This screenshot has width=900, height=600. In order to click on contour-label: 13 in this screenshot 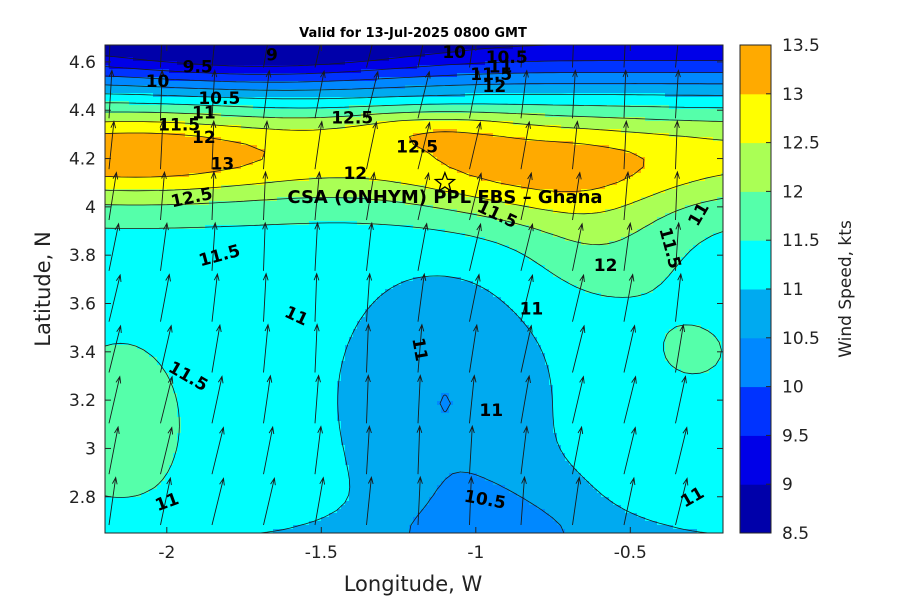, I will do `click(223, 164)`.